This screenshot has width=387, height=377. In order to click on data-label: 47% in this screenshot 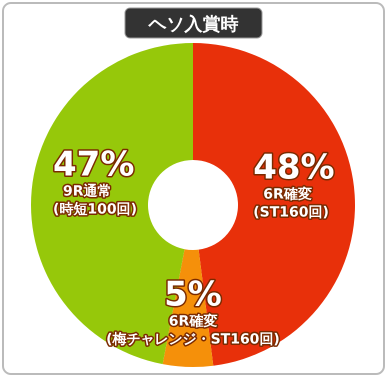, I will do `click(93, 164)`.